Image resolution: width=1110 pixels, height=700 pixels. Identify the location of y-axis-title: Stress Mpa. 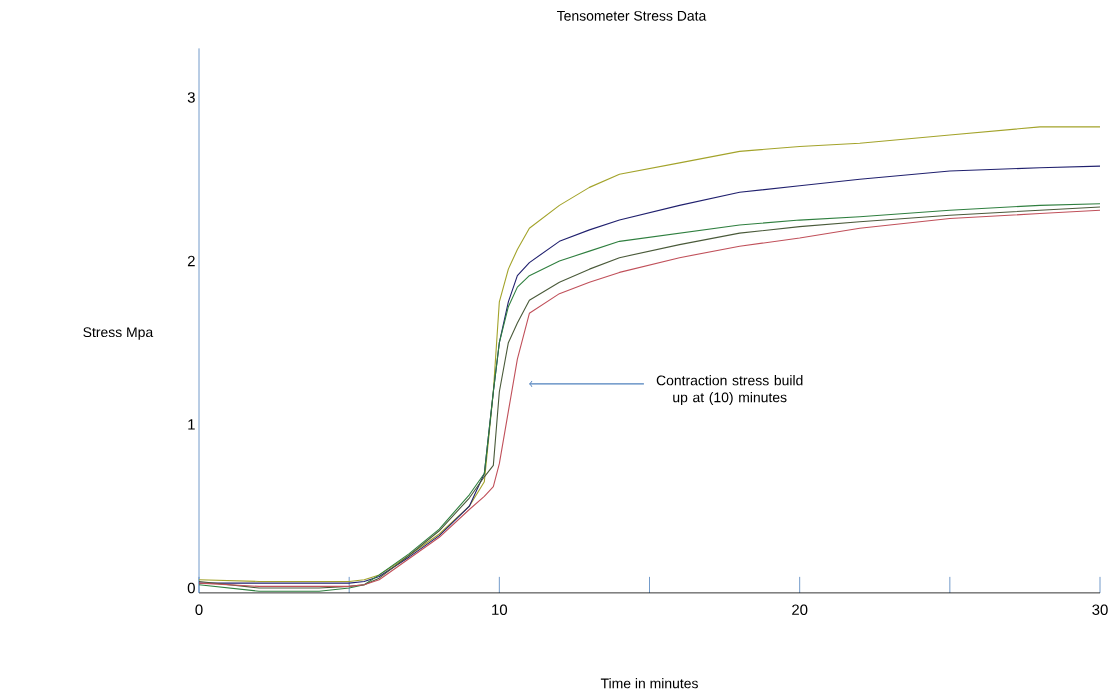
(118, 333).